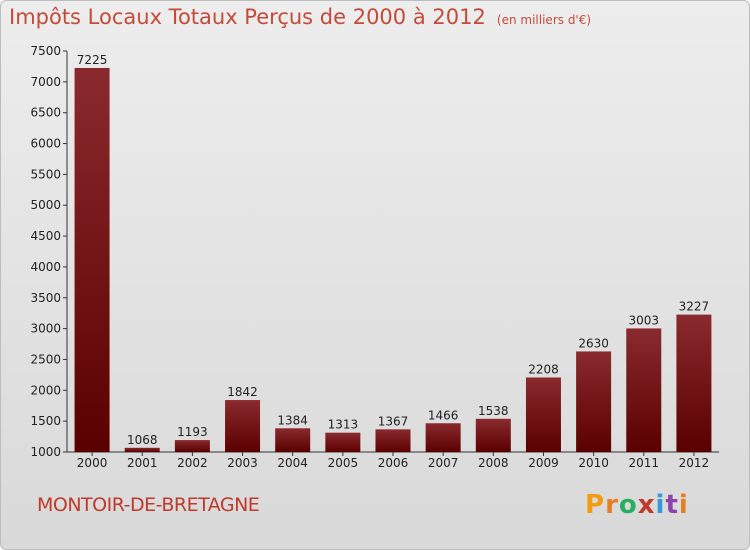 This screenshot has height=550, width=750. What do you see at coordinates (393, 440) in the screenshot?
I see `bar-2006` at bounding box center [393, 440].